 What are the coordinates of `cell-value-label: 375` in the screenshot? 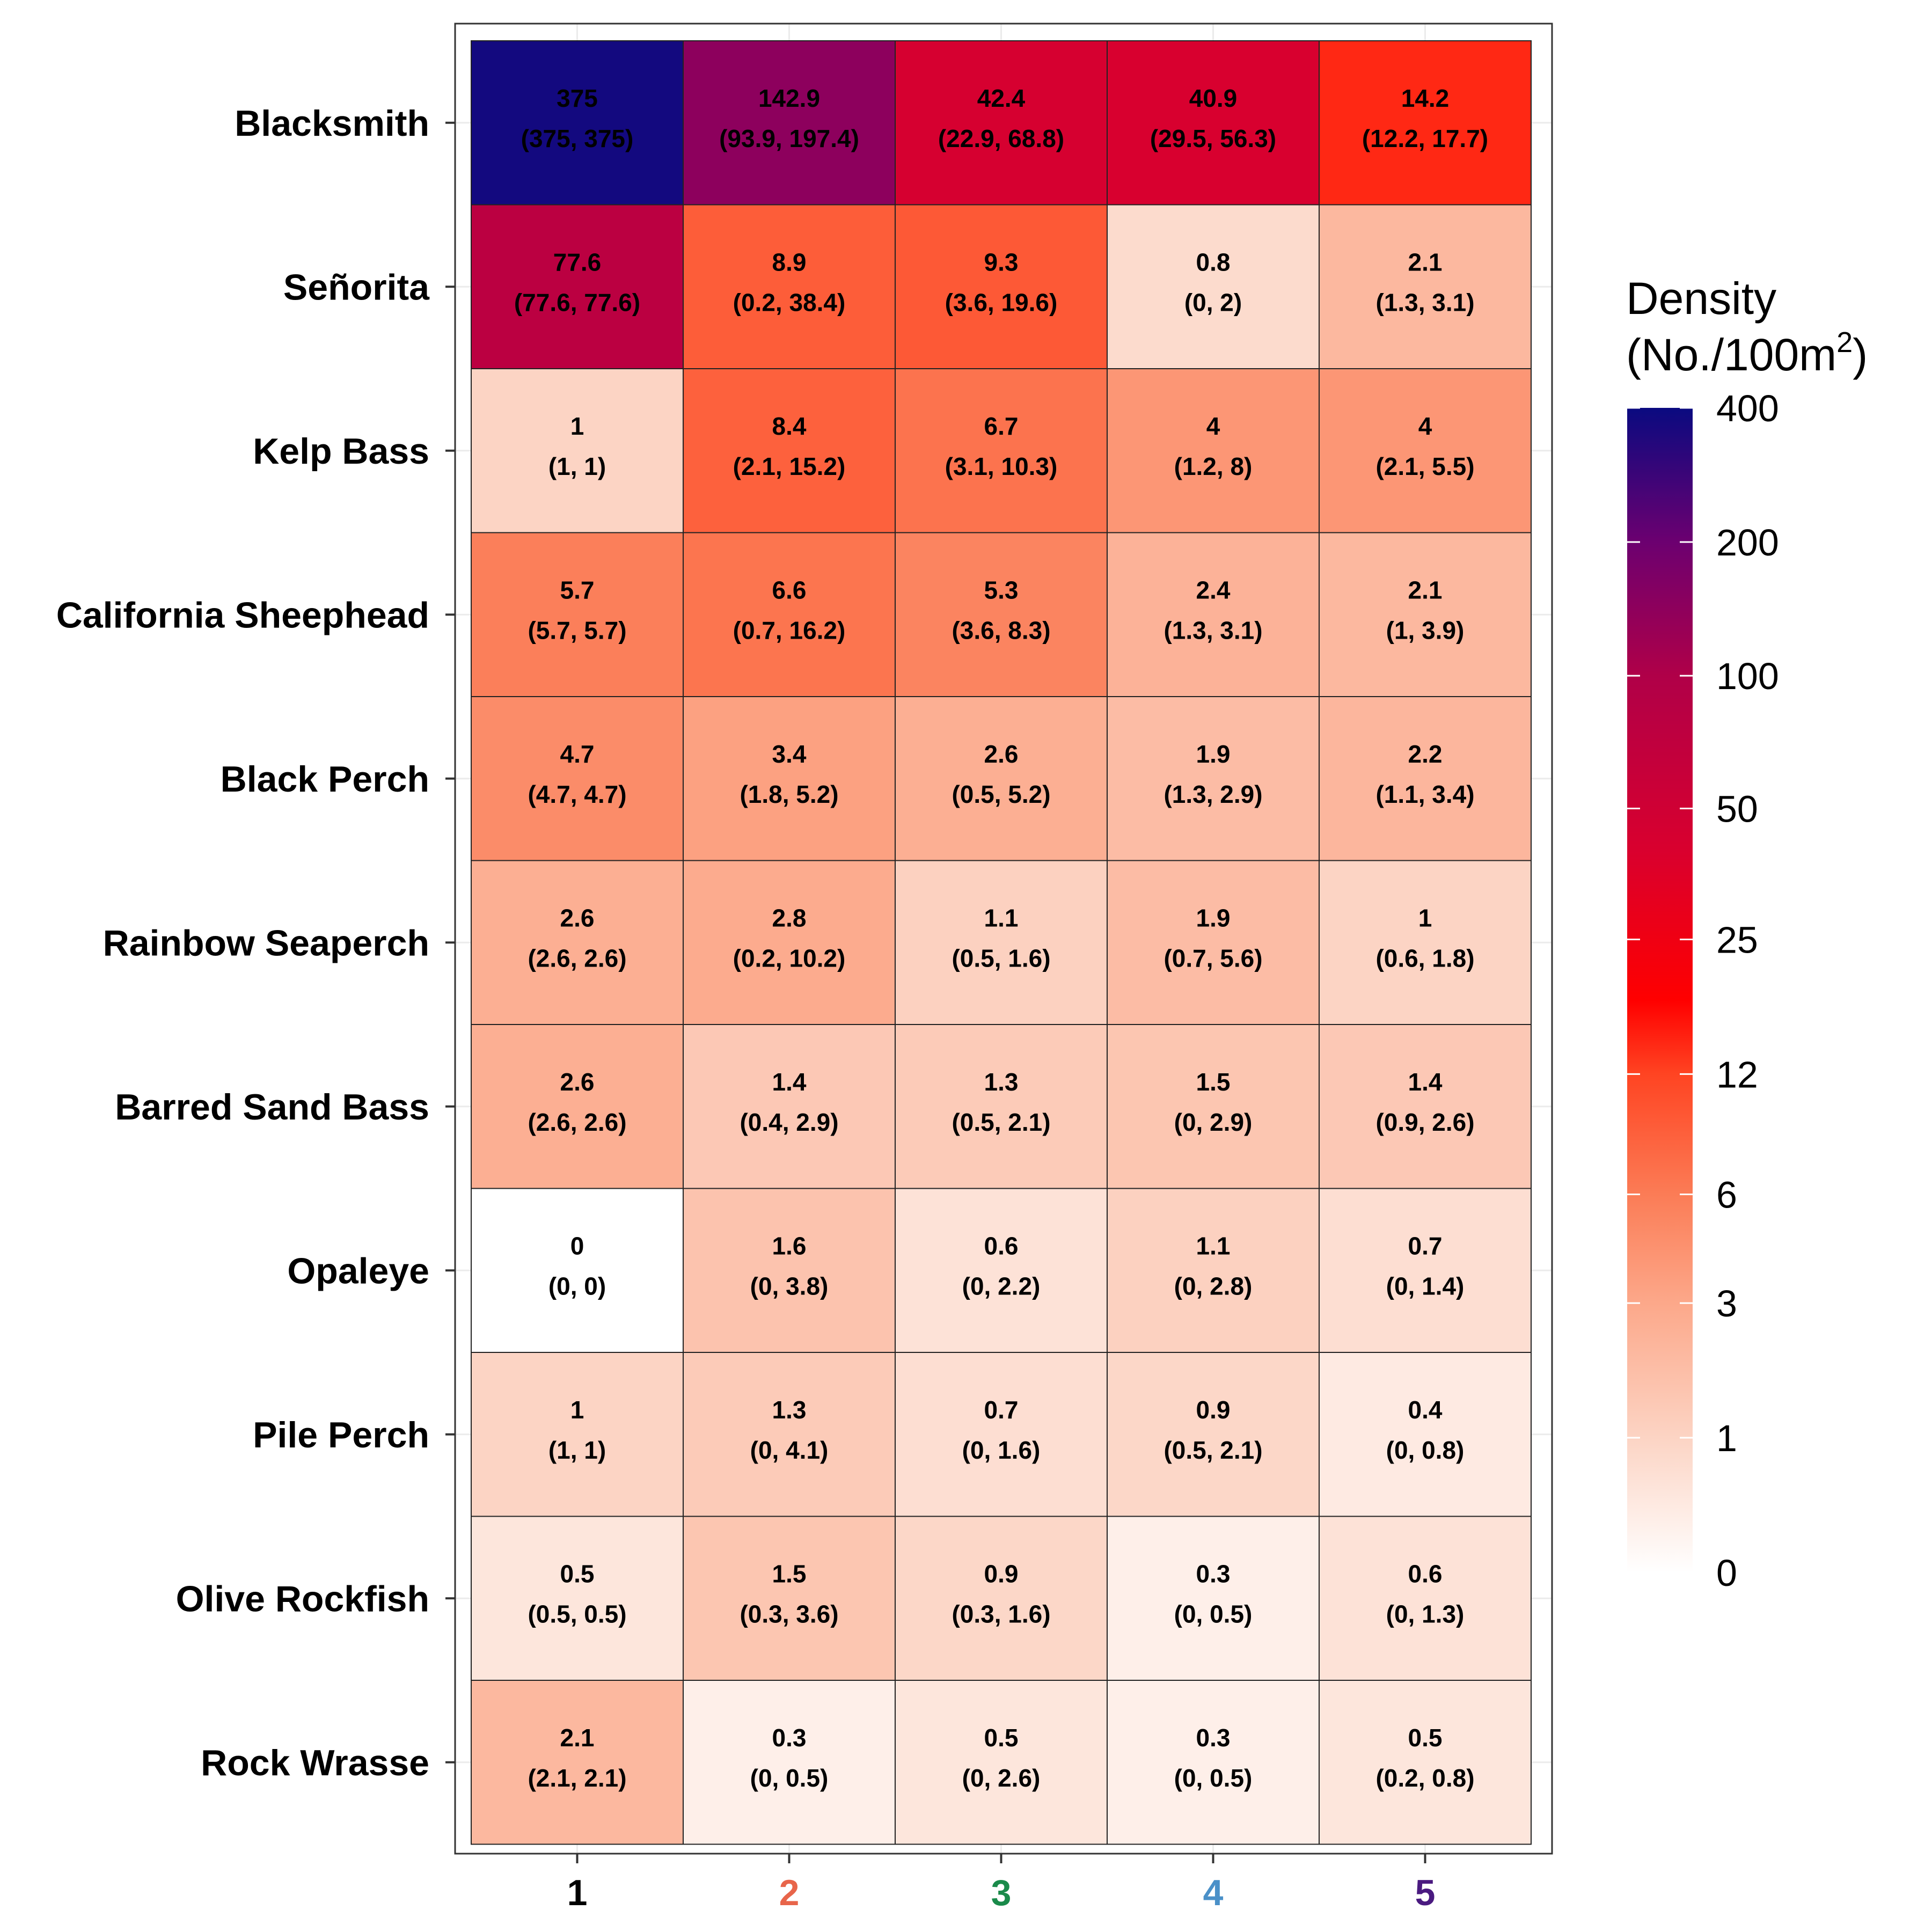 It's located at (577, 98).